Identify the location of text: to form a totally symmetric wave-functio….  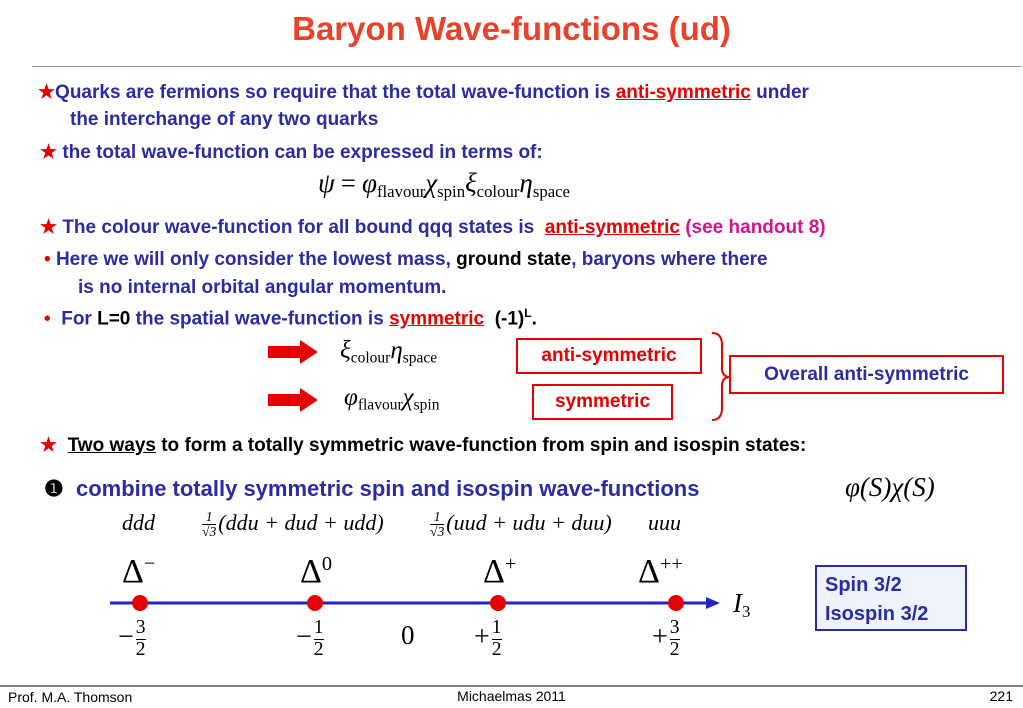
(484, 445).